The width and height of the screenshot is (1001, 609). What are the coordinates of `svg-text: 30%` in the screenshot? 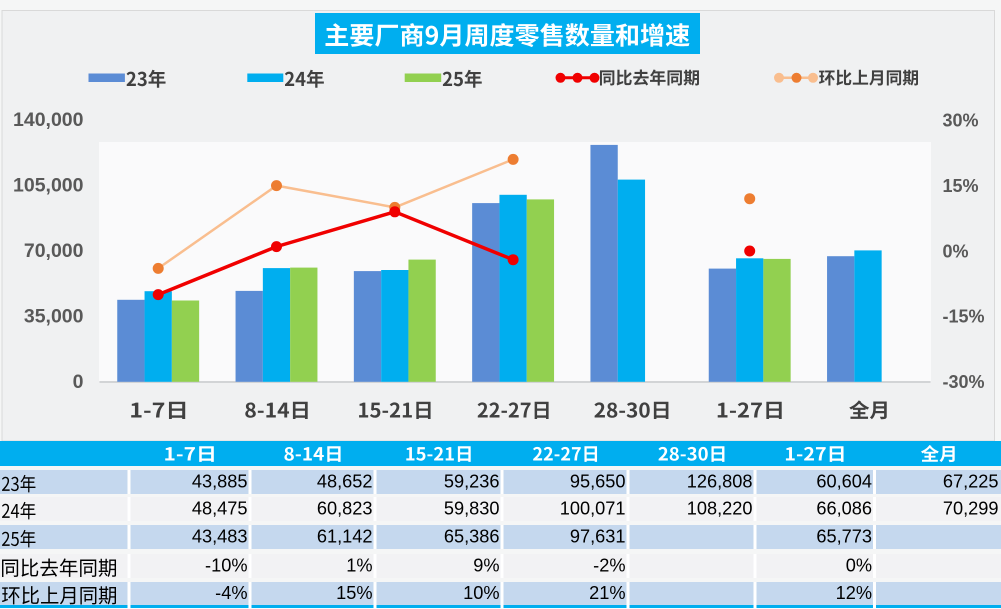 It's located at (961, 121).